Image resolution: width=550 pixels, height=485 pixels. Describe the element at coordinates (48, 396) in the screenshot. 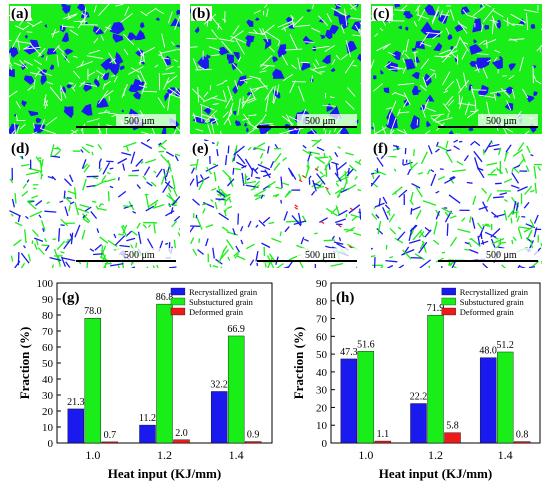

I see `y-tick-label: 30` at that location.